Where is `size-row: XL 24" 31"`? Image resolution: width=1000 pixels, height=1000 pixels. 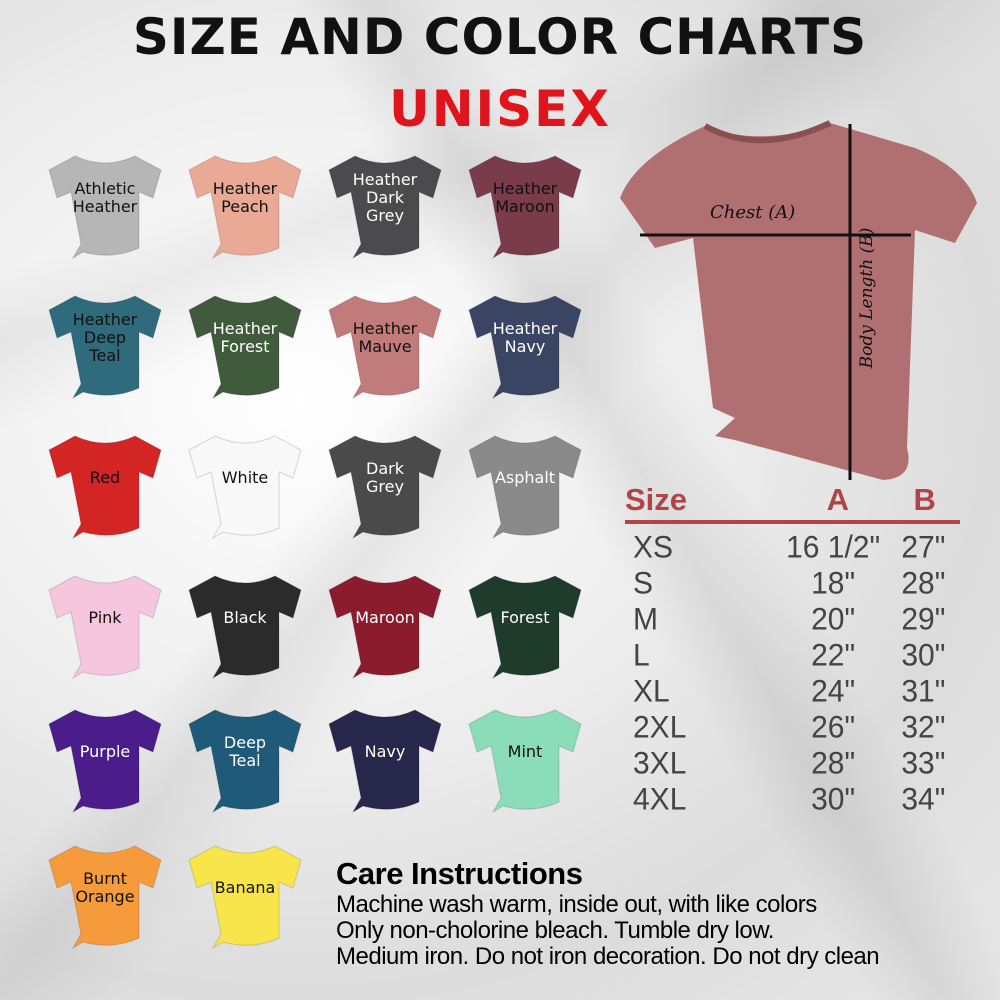 size-row: XL 24" 31" is located at coordinates (792, 692).